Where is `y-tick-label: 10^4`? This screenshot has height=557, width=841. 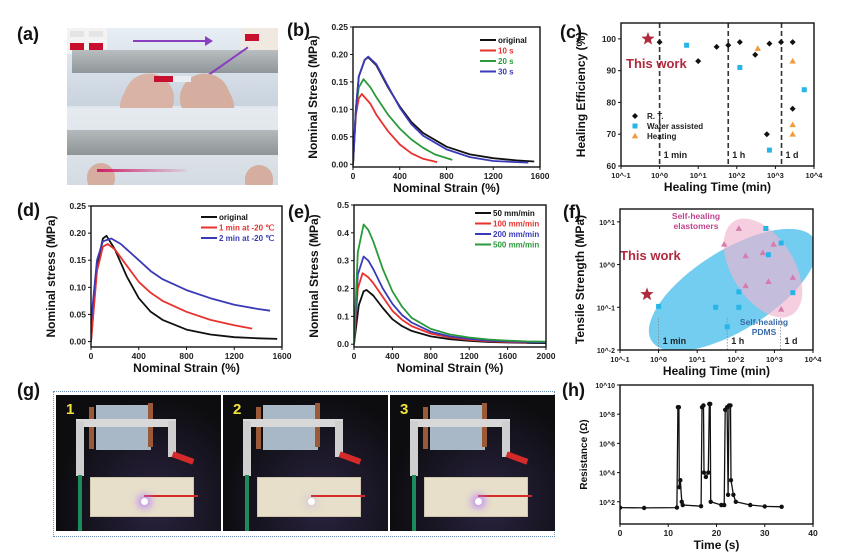 y-tick-label: 10^4 is located at coordinates (607, 474).